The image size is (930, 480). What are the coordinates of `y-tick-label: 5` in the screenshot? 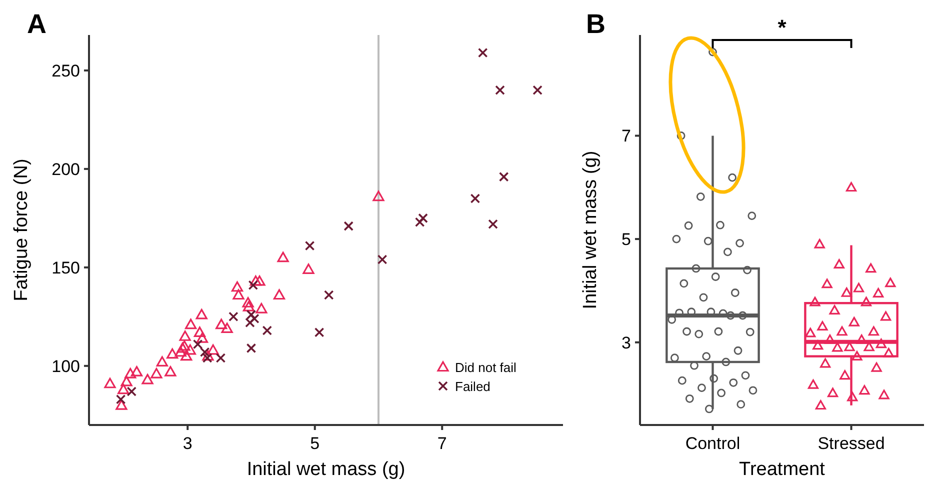 It's located at (626, 240).